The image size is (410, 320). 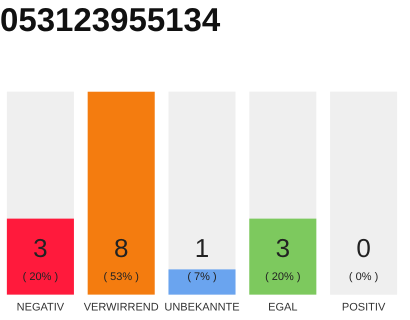 I want to click on data-label: 0 ( 0% ), so click(x=363, y=257).